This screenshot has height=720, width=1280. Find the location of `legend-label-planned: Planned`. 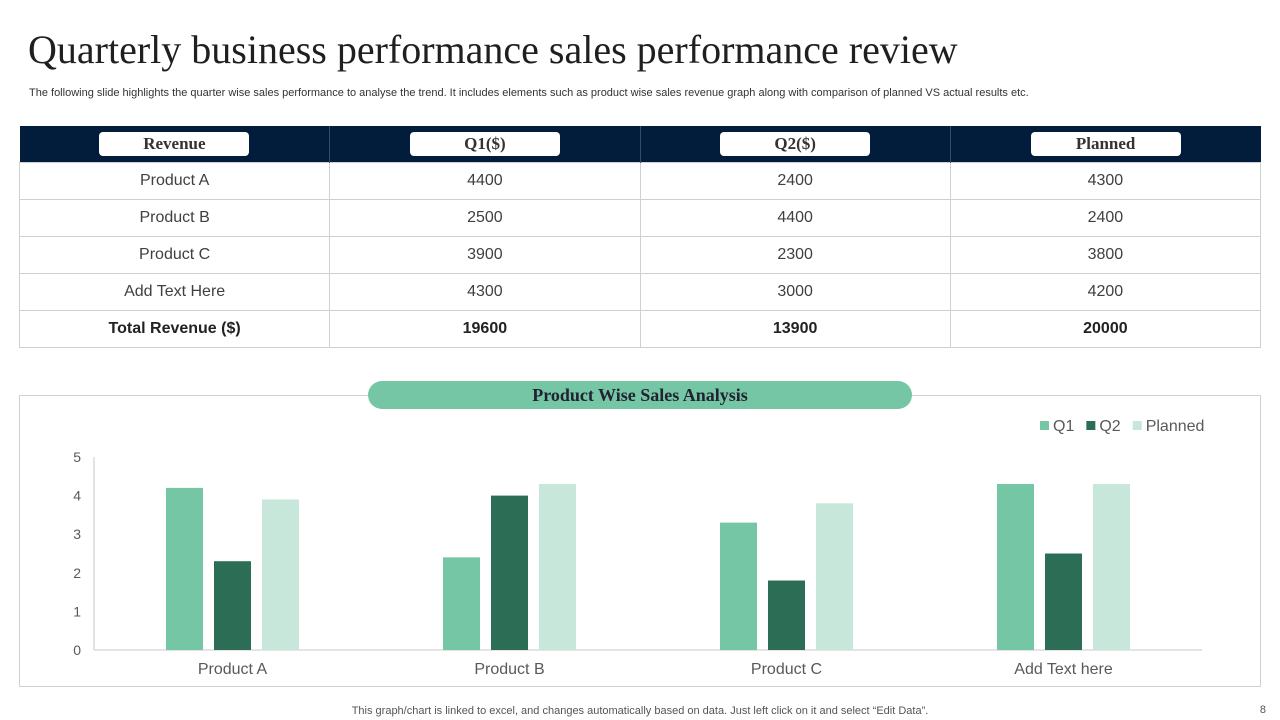

legend-label-planned: Planned is located at coordinates (1175, 426).